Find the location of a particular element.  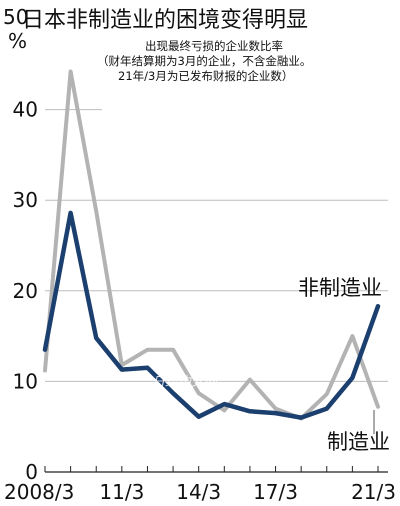

y-tick-label: 20 is located at coordinates (25, 291).